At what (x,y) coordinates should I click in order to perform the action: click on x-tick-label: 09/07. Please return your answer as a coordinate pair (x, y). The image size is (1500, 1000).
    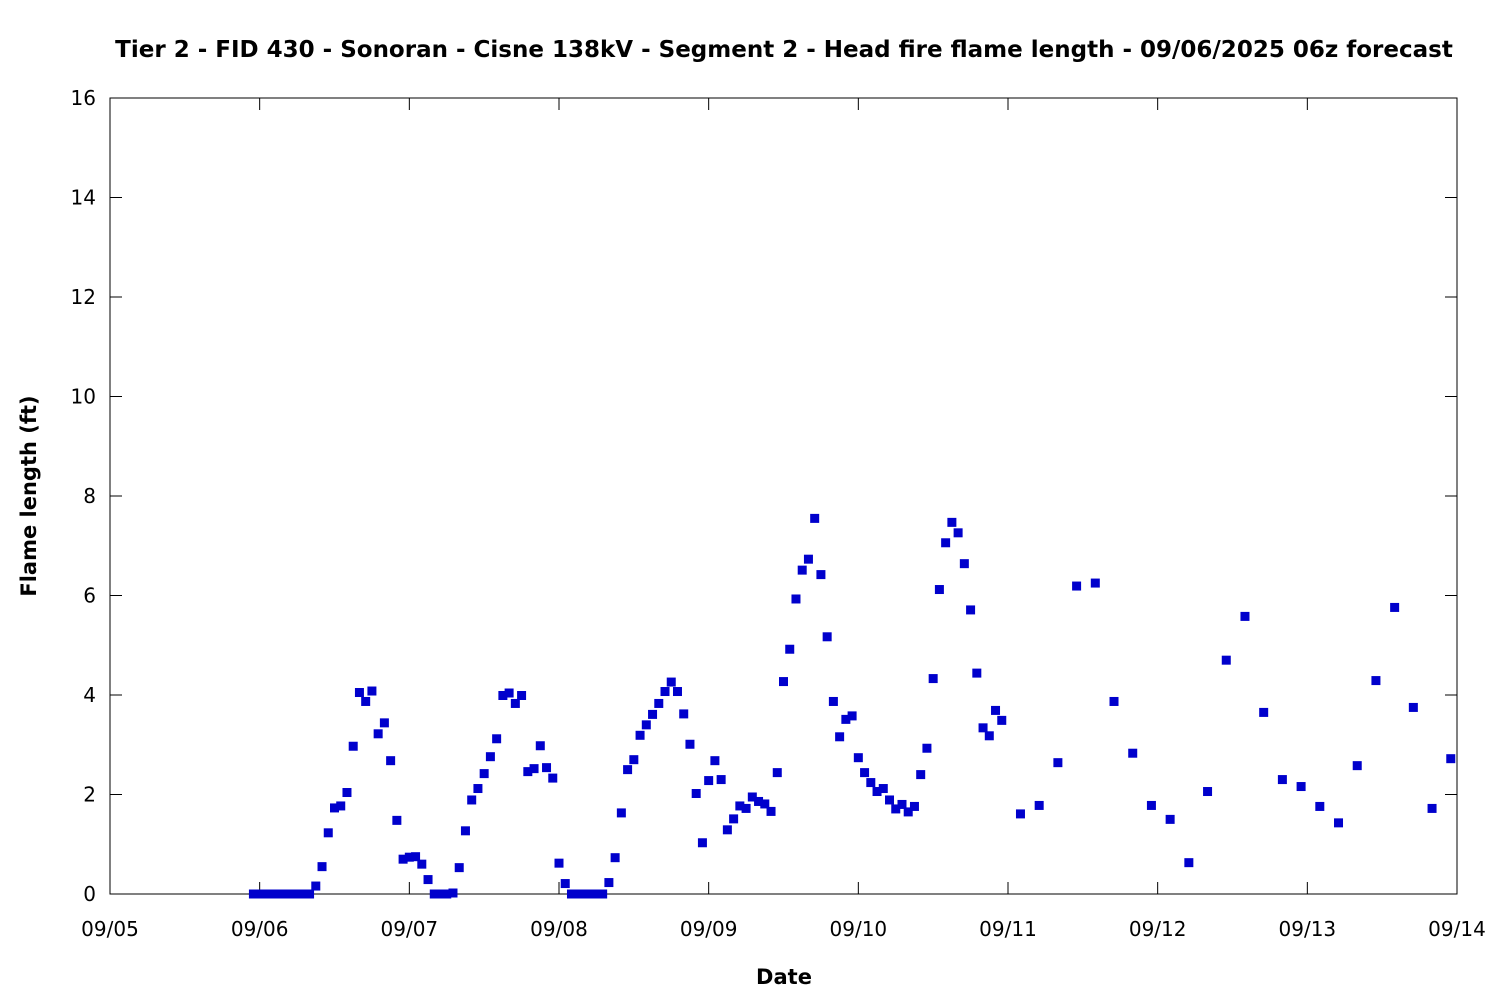
    Looking at the image, I should click on (410, 929).